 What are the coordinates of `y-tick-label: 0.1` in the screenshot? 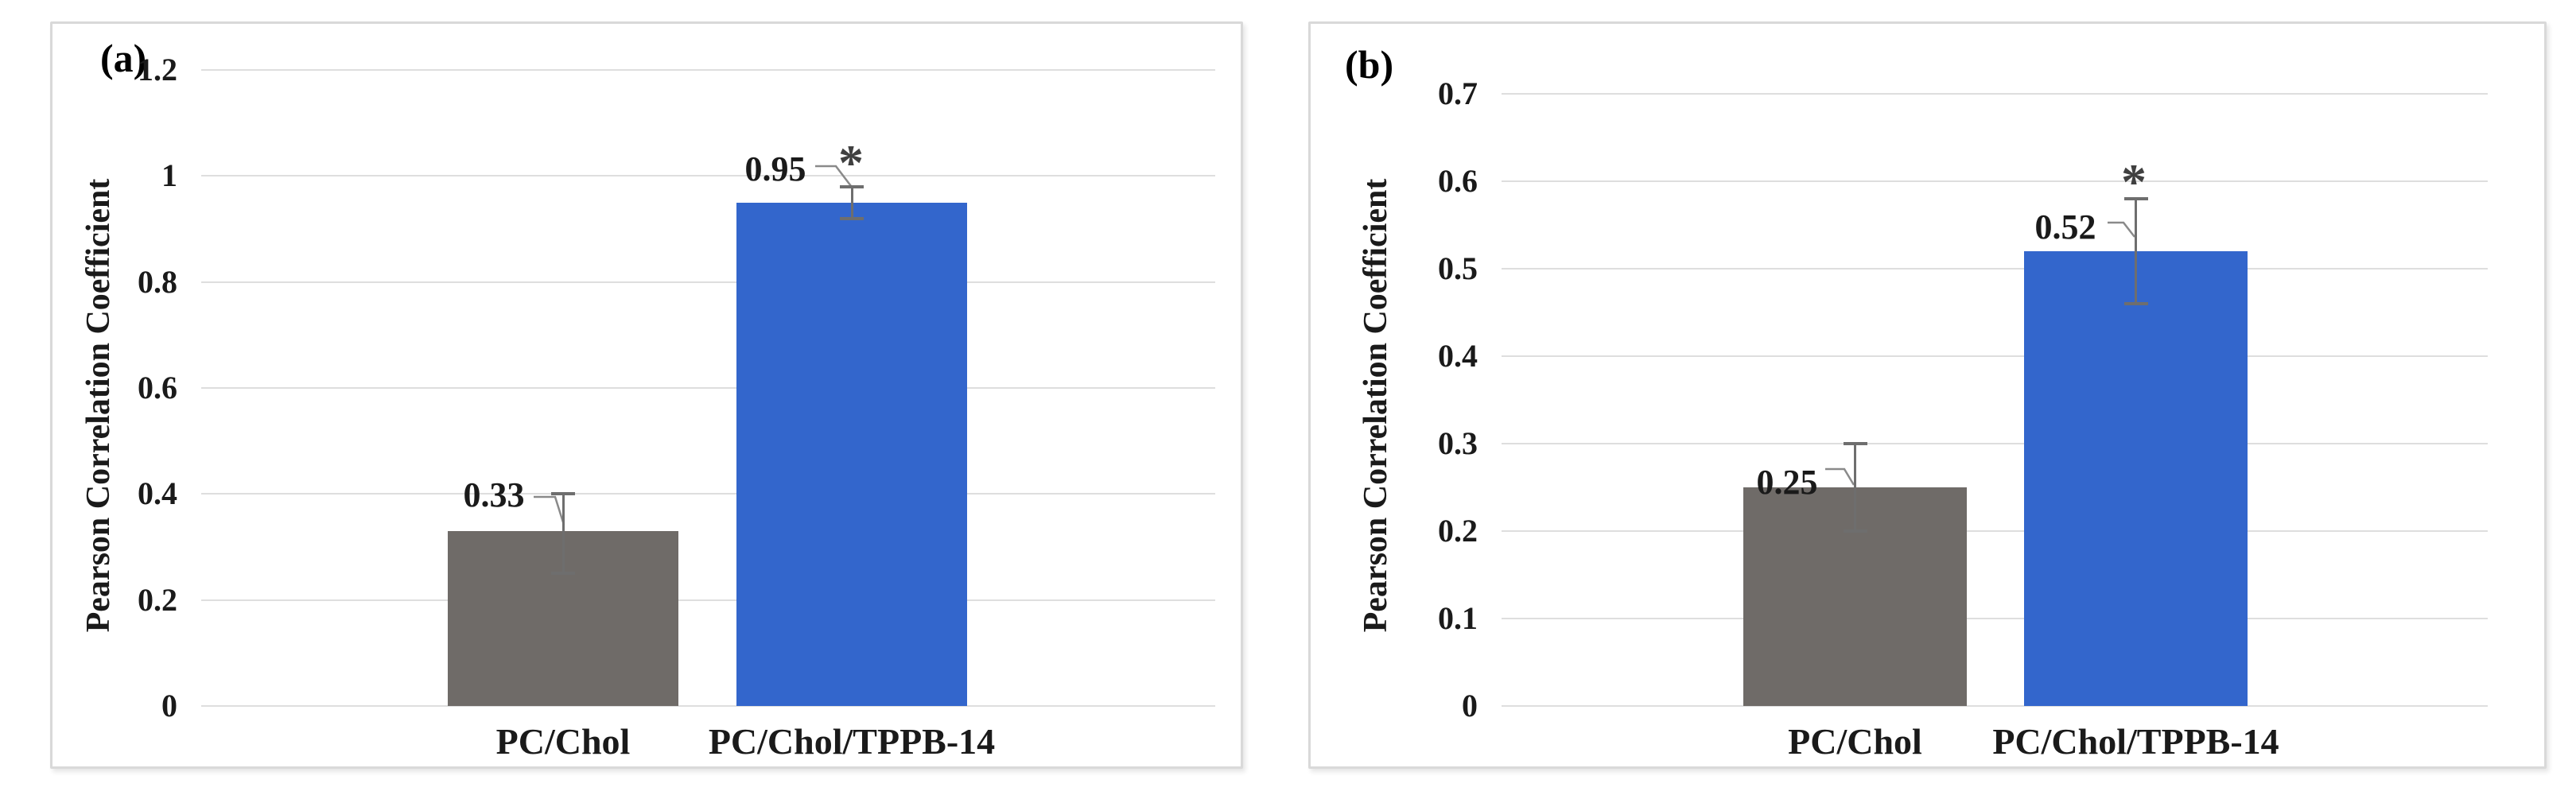 It's located at (1458, 618).